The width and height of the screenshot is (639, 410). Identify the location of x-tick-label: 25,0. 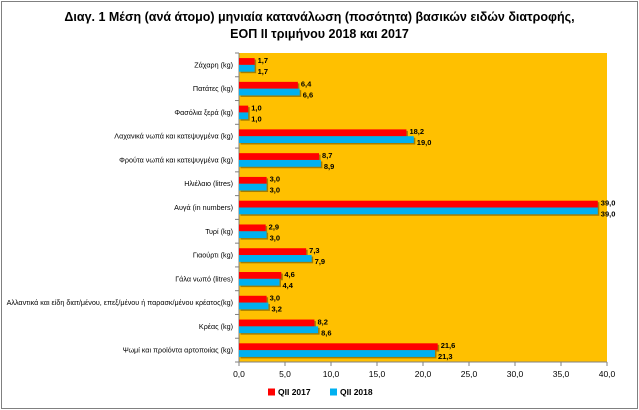
(469, 374).